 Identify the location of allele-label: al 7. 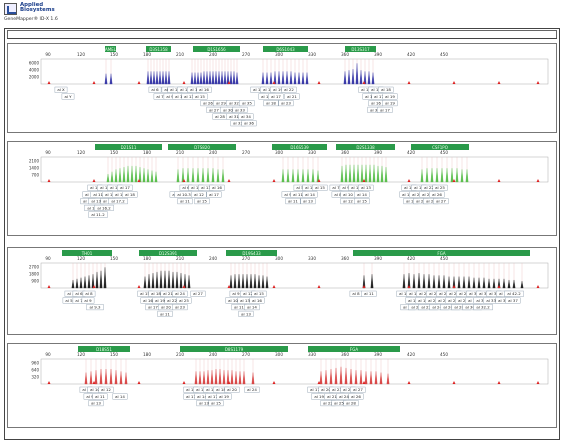
(160, 96).